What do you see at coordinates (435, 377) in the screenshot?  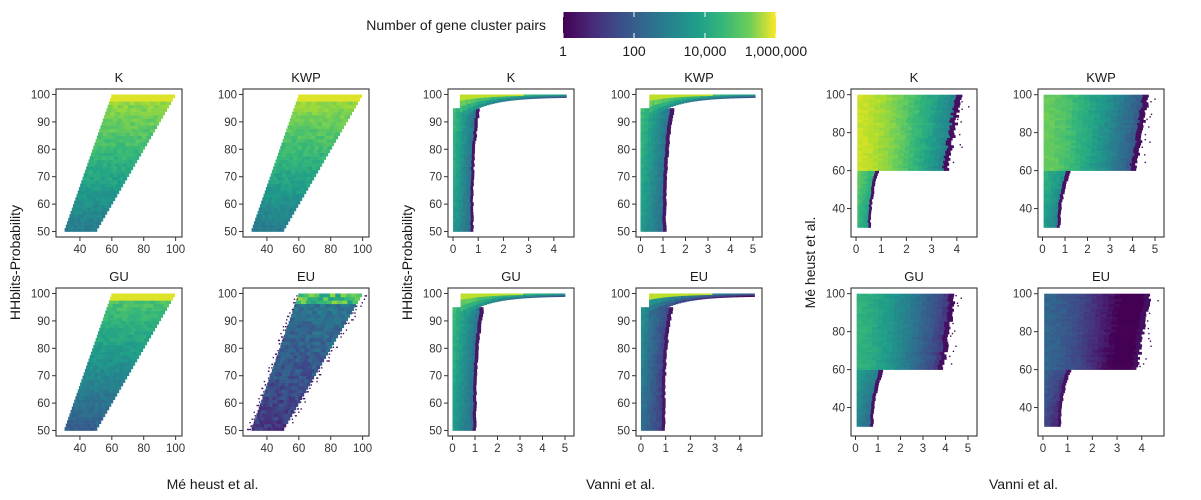 I see `y-tick-label: 70` at bounding box center [435, 377].